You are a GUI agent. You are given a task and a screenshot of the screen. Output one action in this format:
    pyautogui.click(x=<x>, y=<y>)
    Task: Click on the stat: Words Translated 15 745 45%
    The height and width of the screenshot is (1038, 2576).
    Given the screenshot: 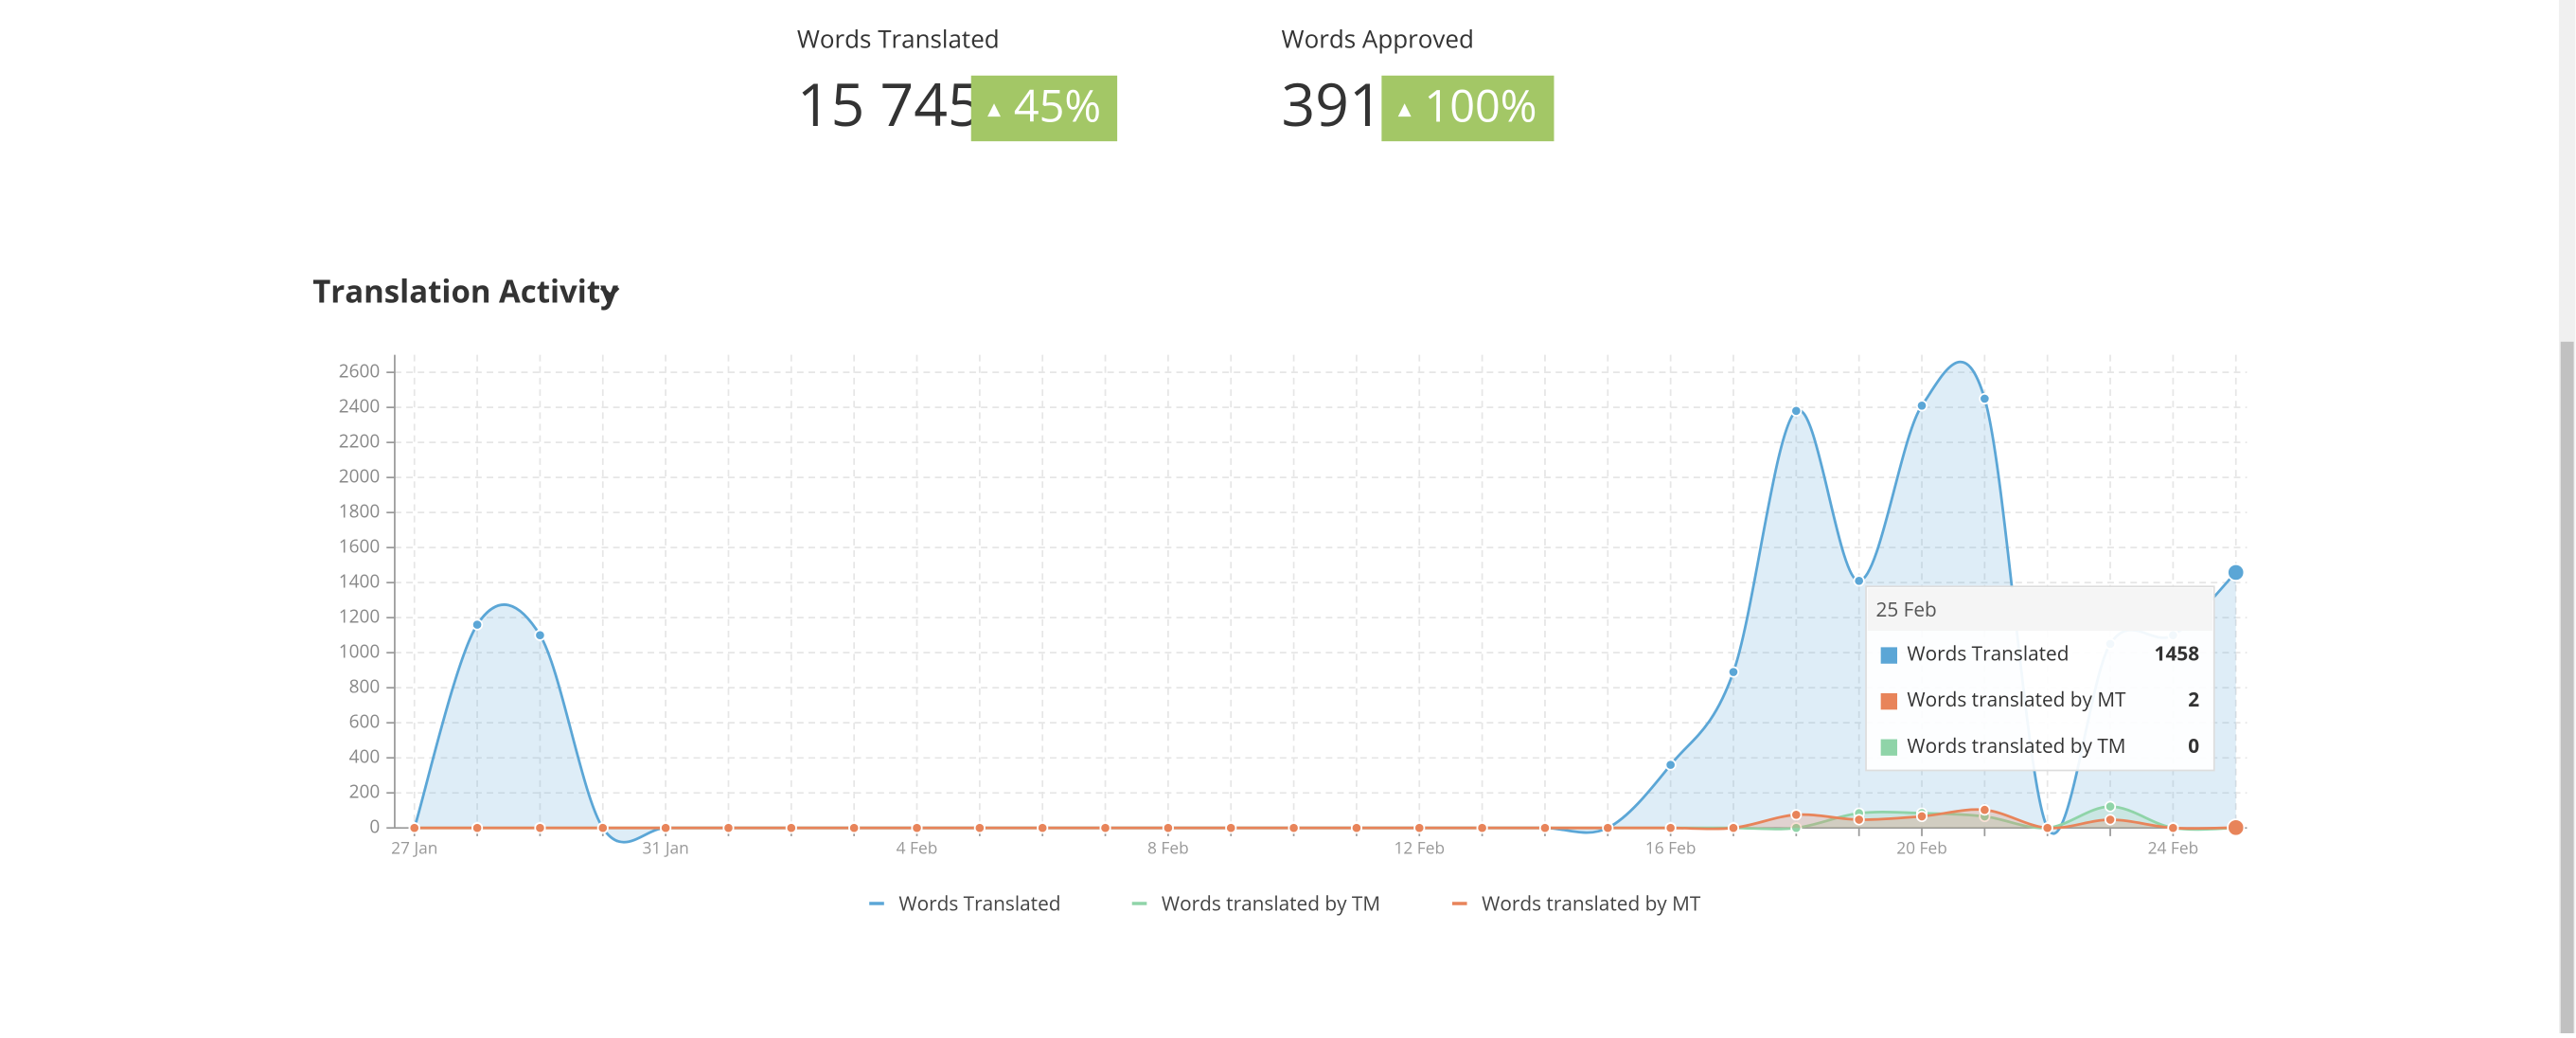 What is the action you would take?
    pyautogui.click(x=958, y=83)
    